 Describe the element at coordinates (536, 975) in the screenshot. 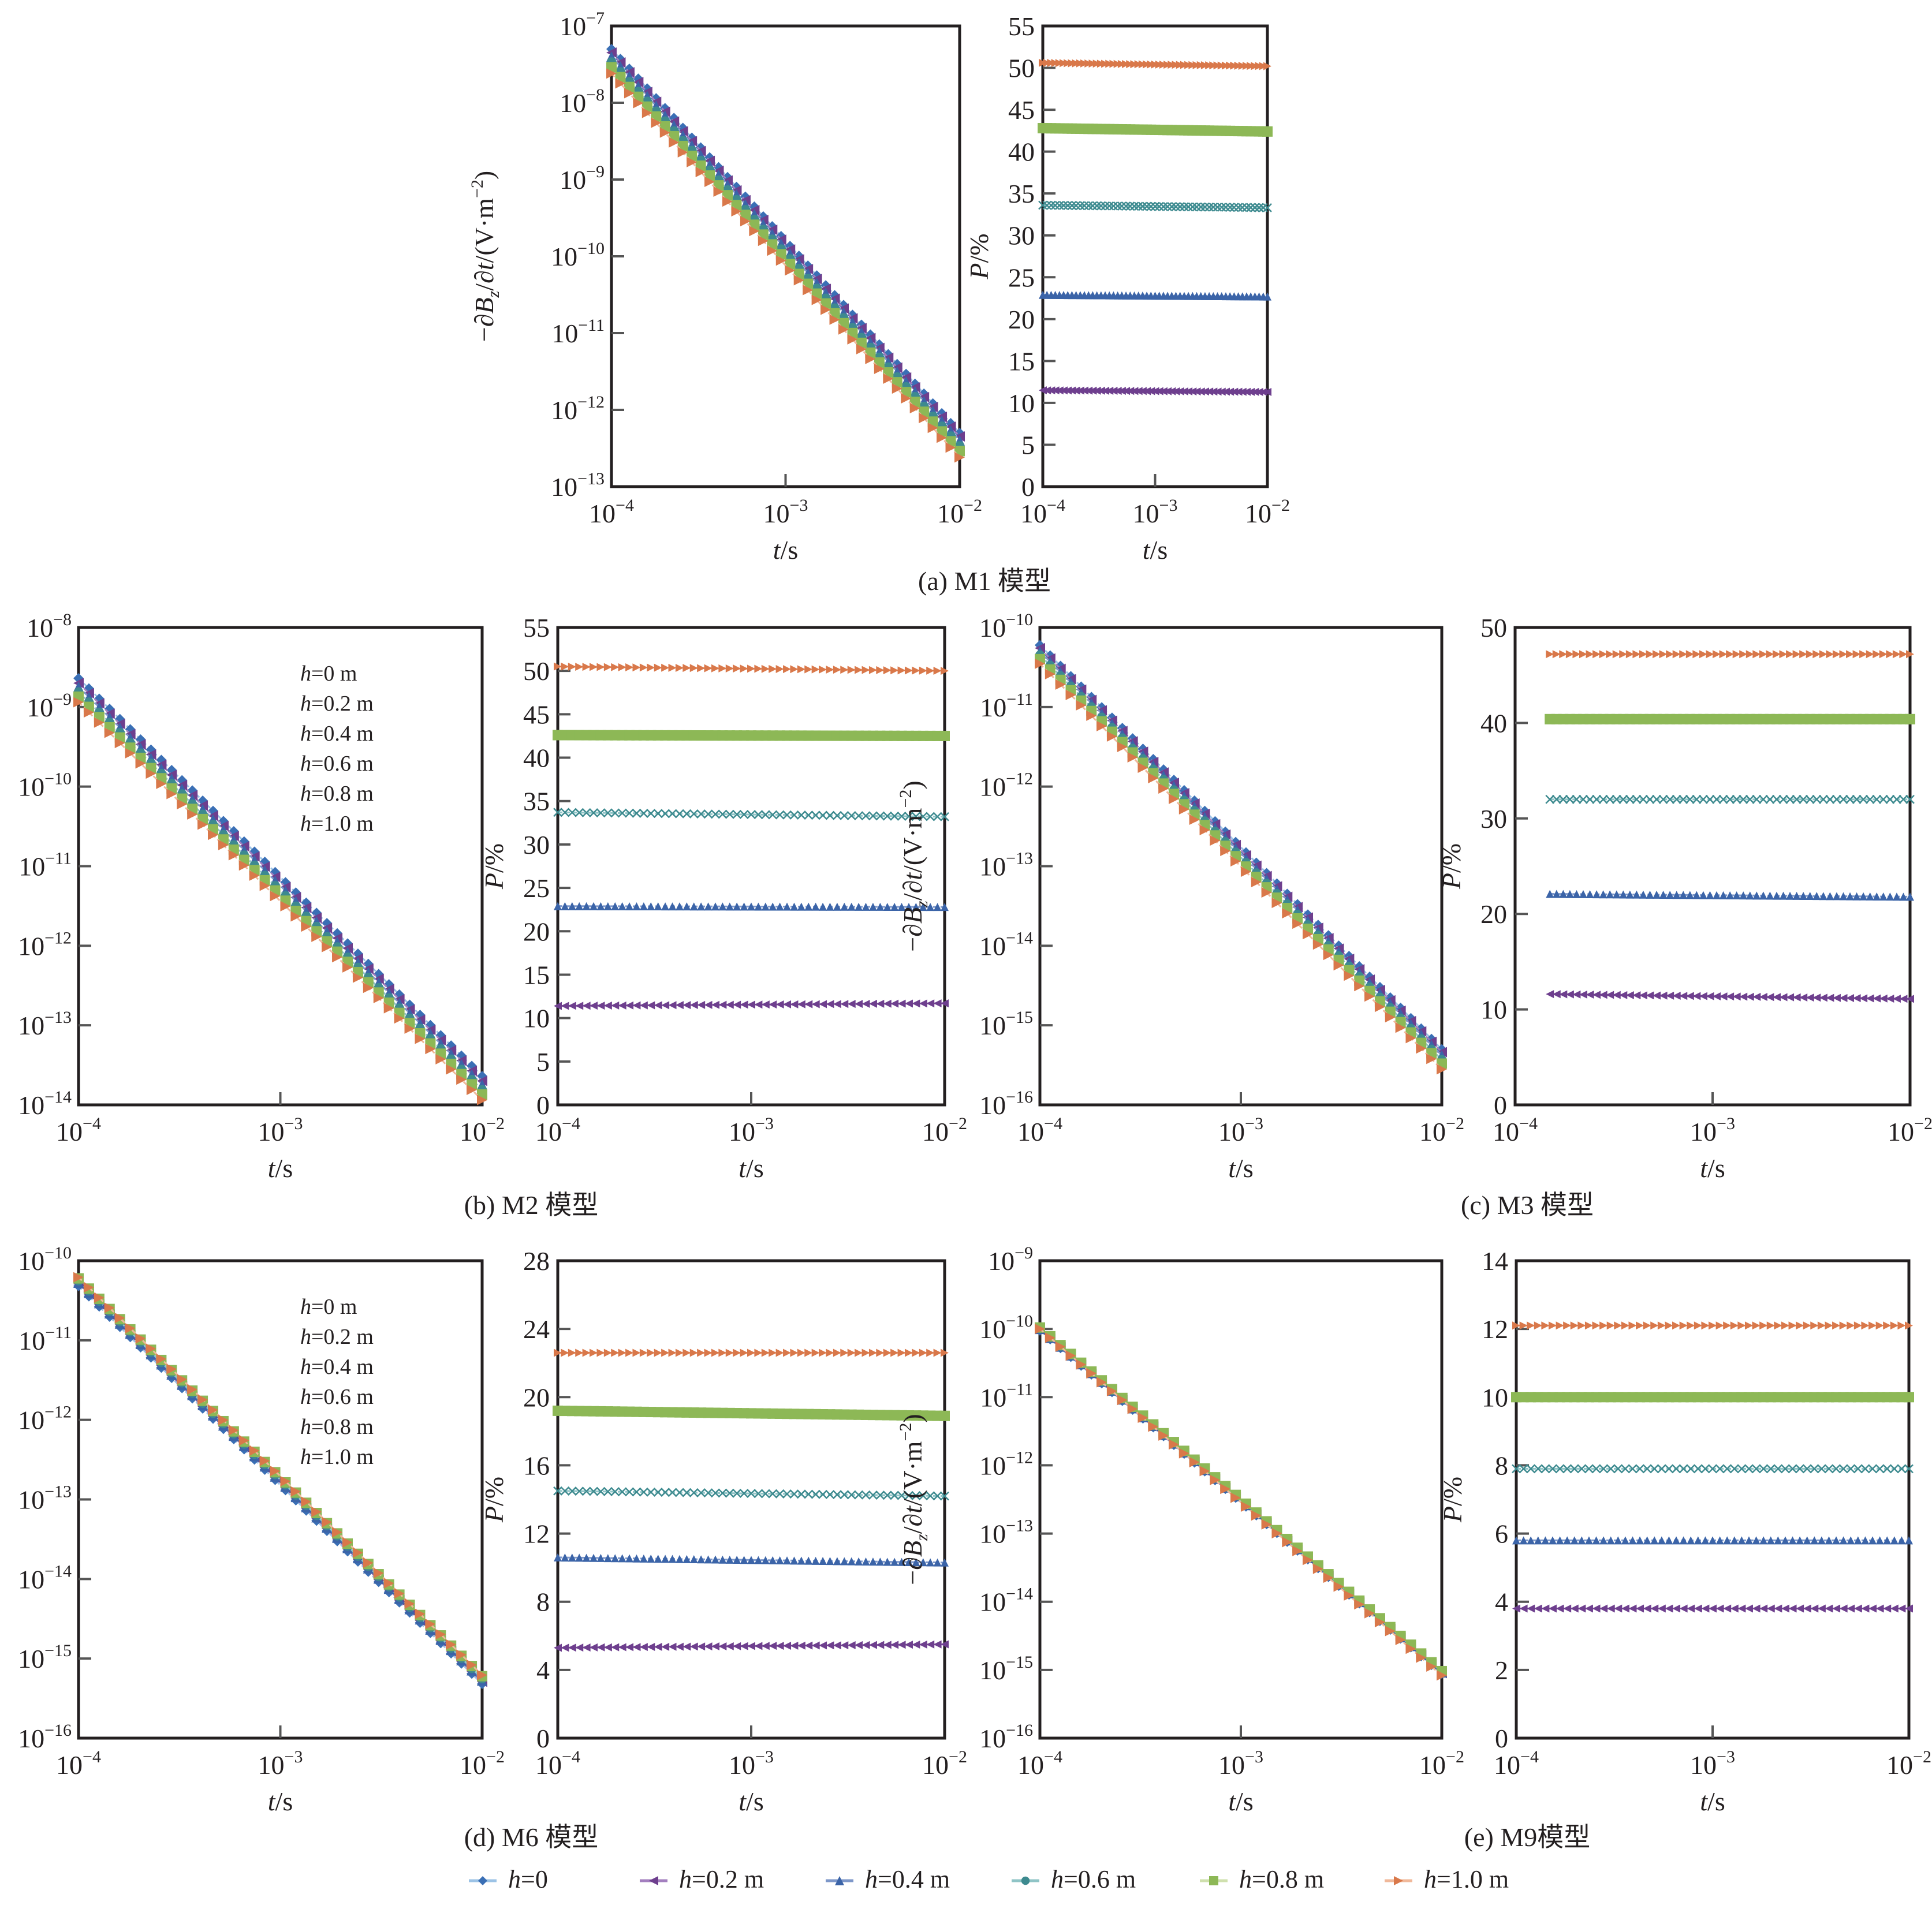

I see `y-tick-label: 15` at that location.